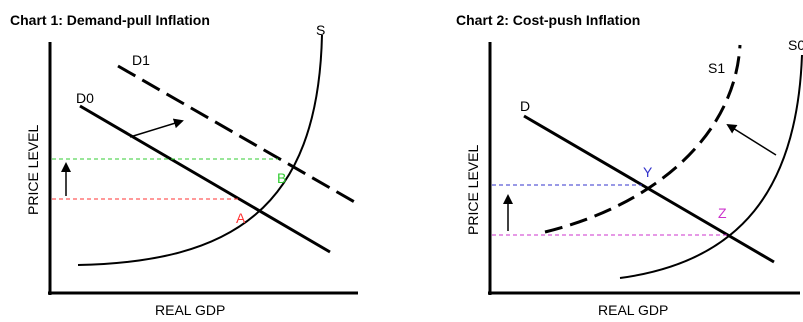 The width and height of the screenshot is (803, 322). Describe the element at coordinates (238, 135) in the screenshot. I see `demand-curve-shifted` at that location.